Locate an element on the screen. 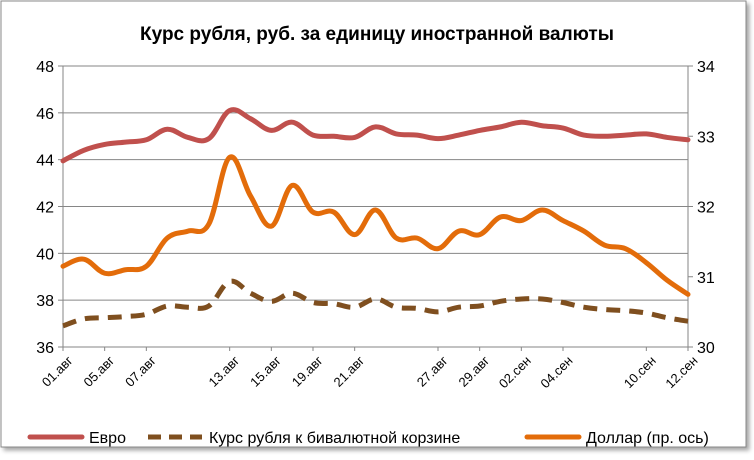 This screenshot has height=460, width=754. left-axis-tick-label: 48 is located at coordinates (45, 67).